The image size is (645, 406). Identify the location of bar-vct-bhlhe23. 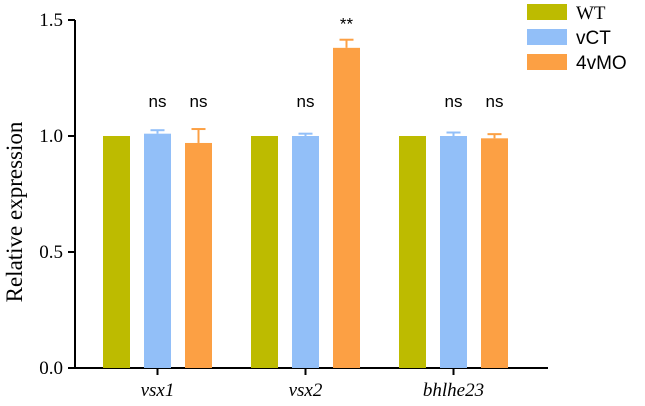
(453, 252).